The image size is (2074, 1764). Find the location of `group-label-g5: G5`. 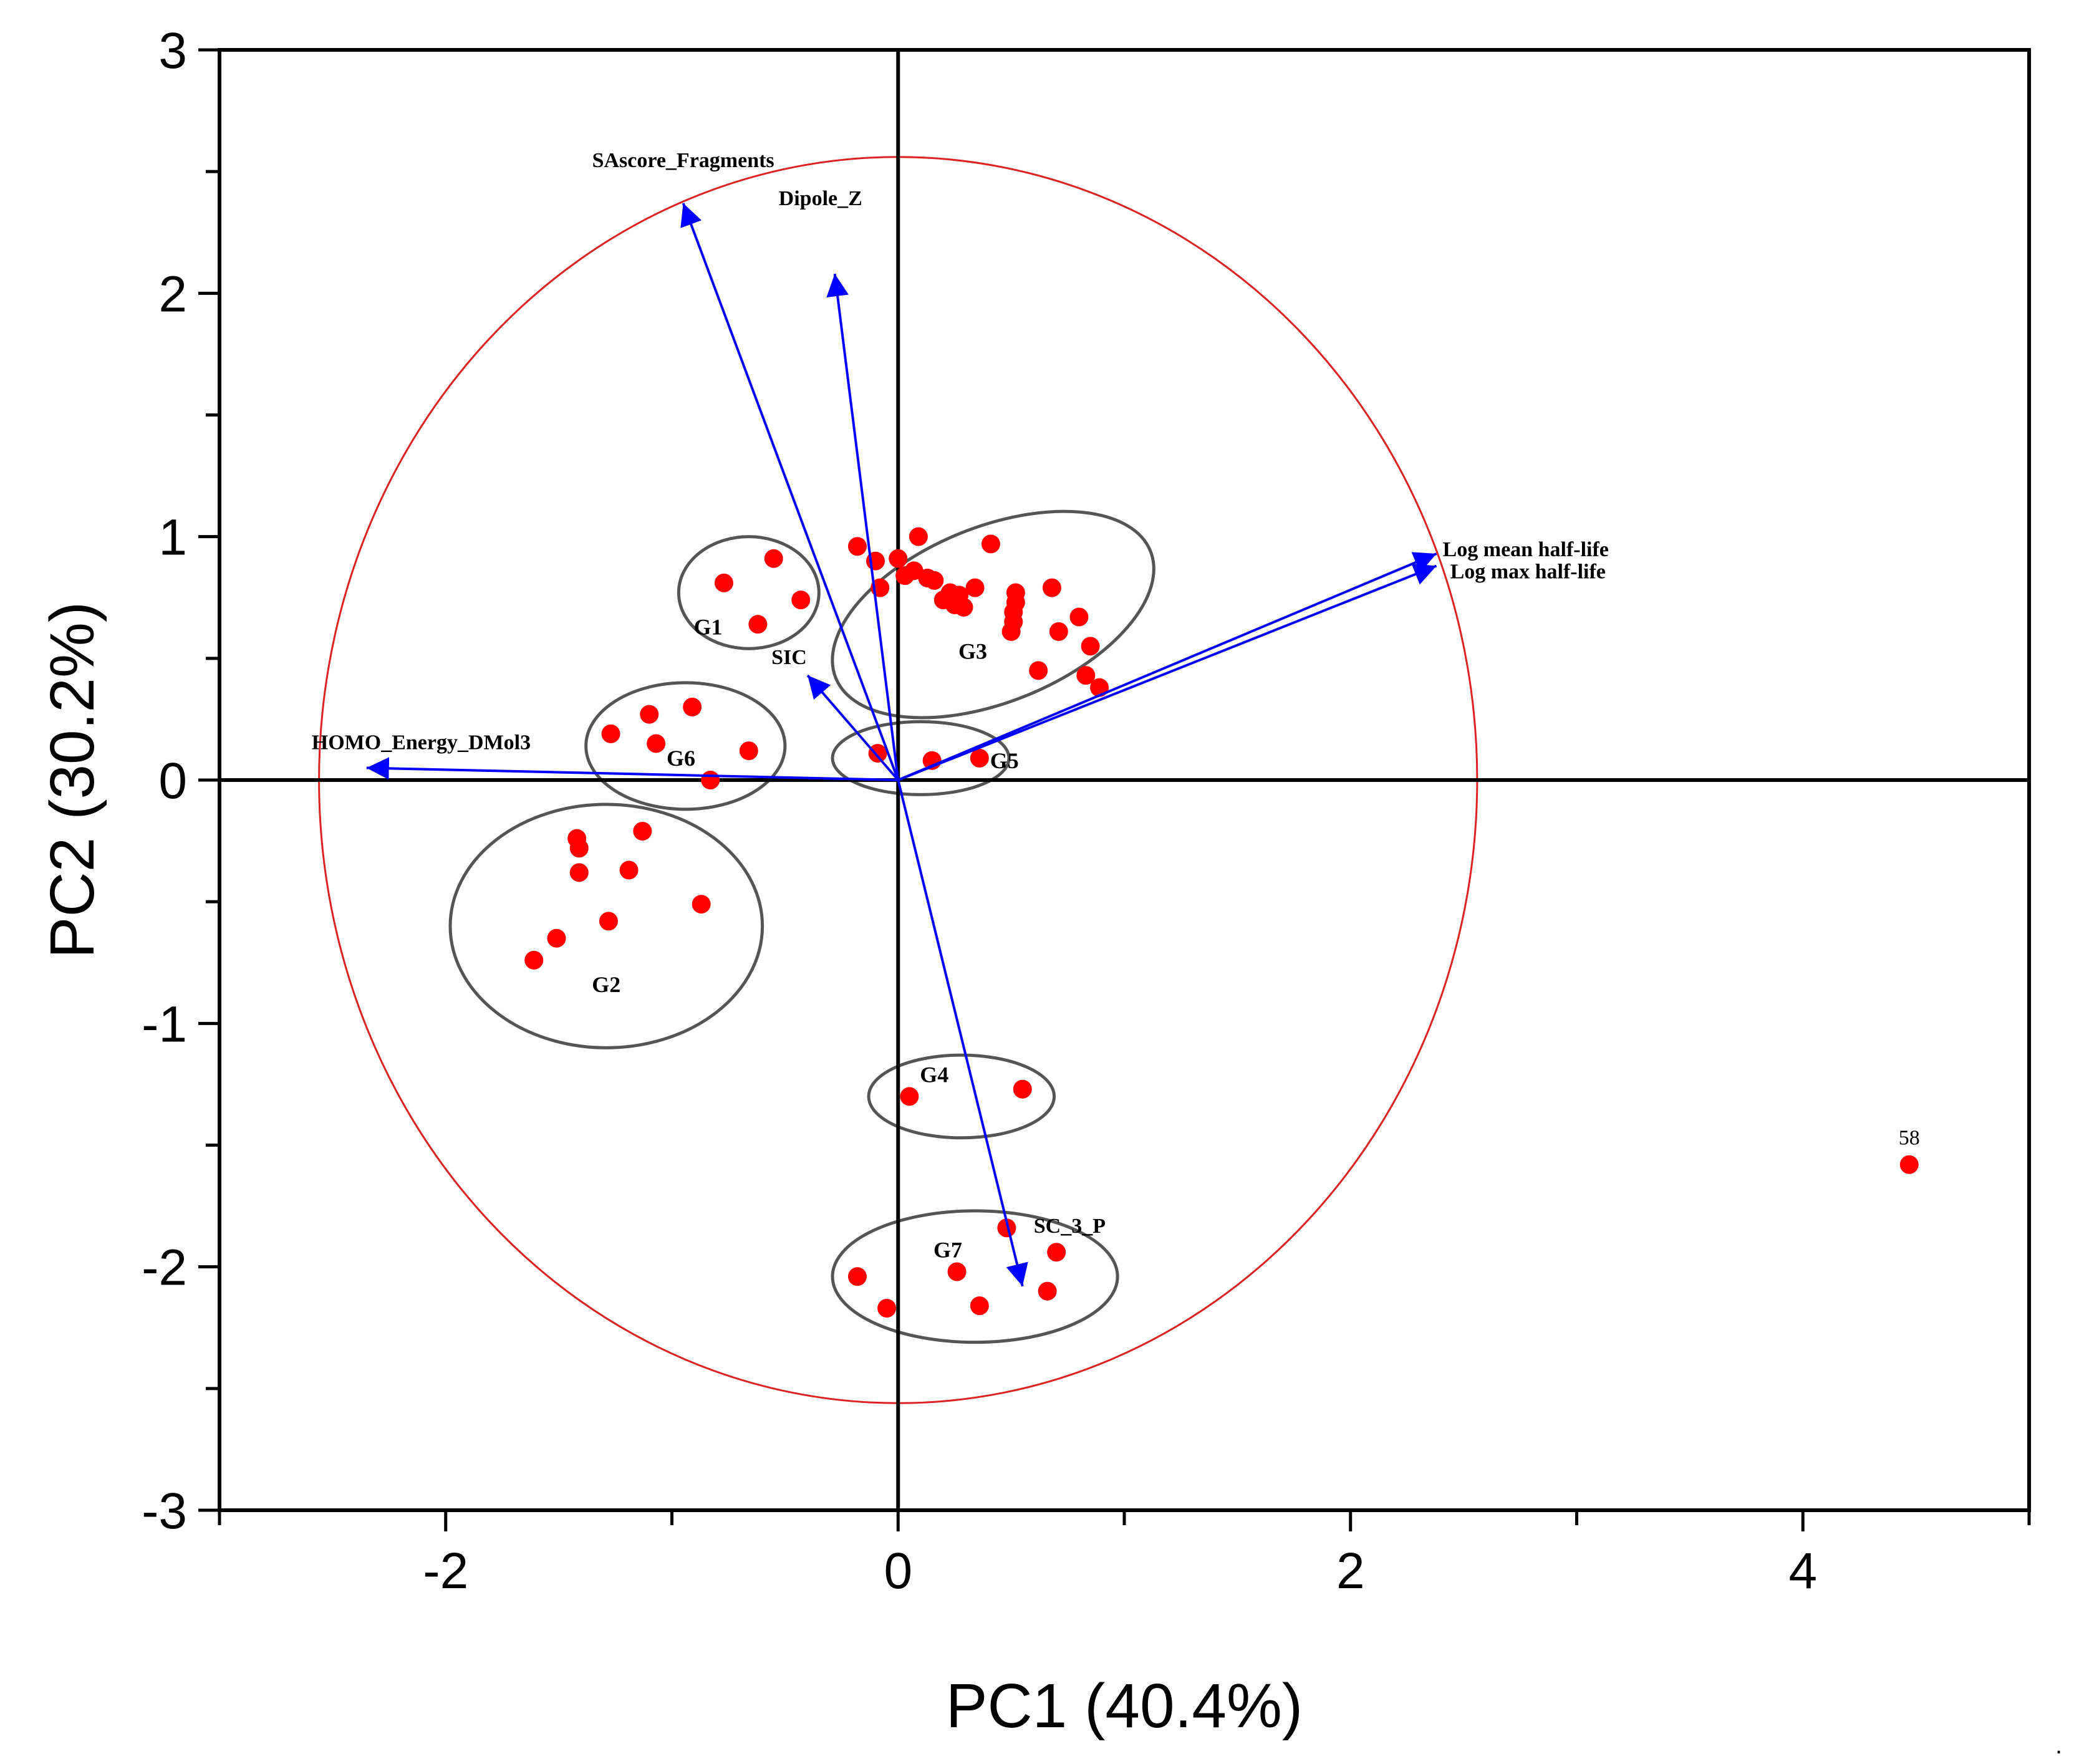

group-label-g5: G5 is located at coordinates (1005, 760).